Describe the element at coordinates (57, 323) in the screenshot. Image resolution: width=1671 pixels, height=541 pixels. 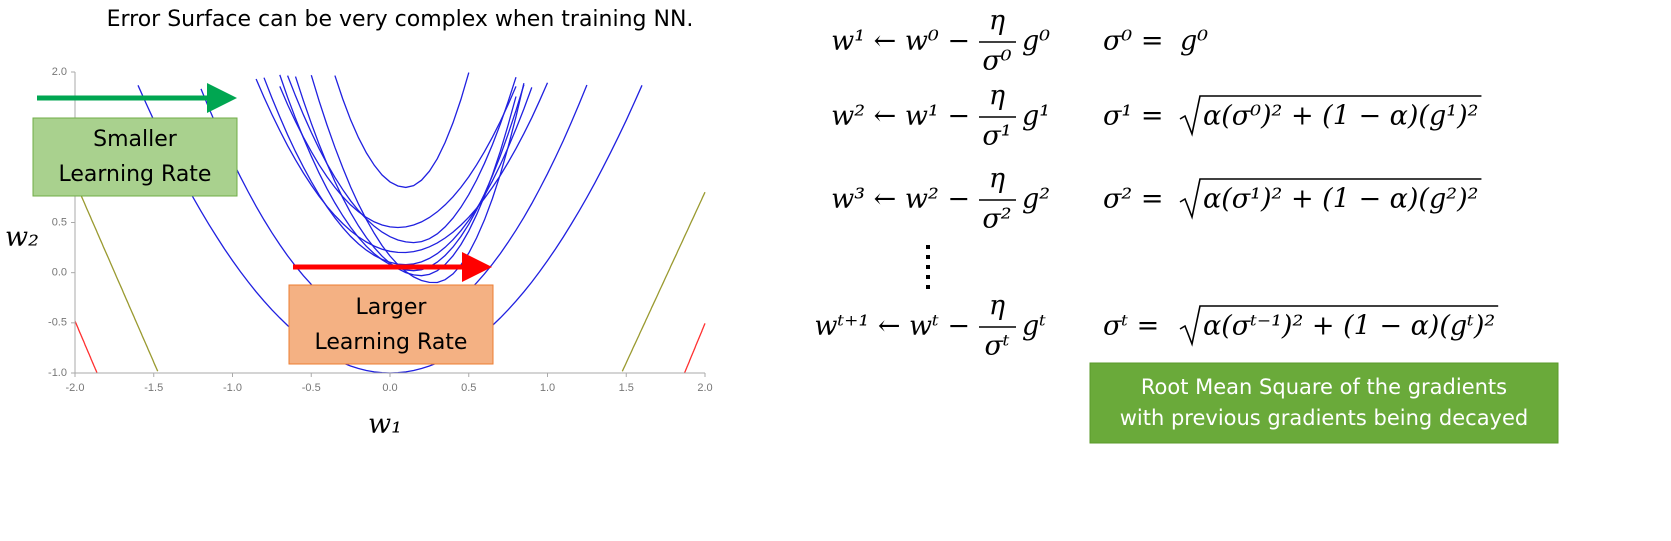
I see `y-tick-label: -0.5` at that location.